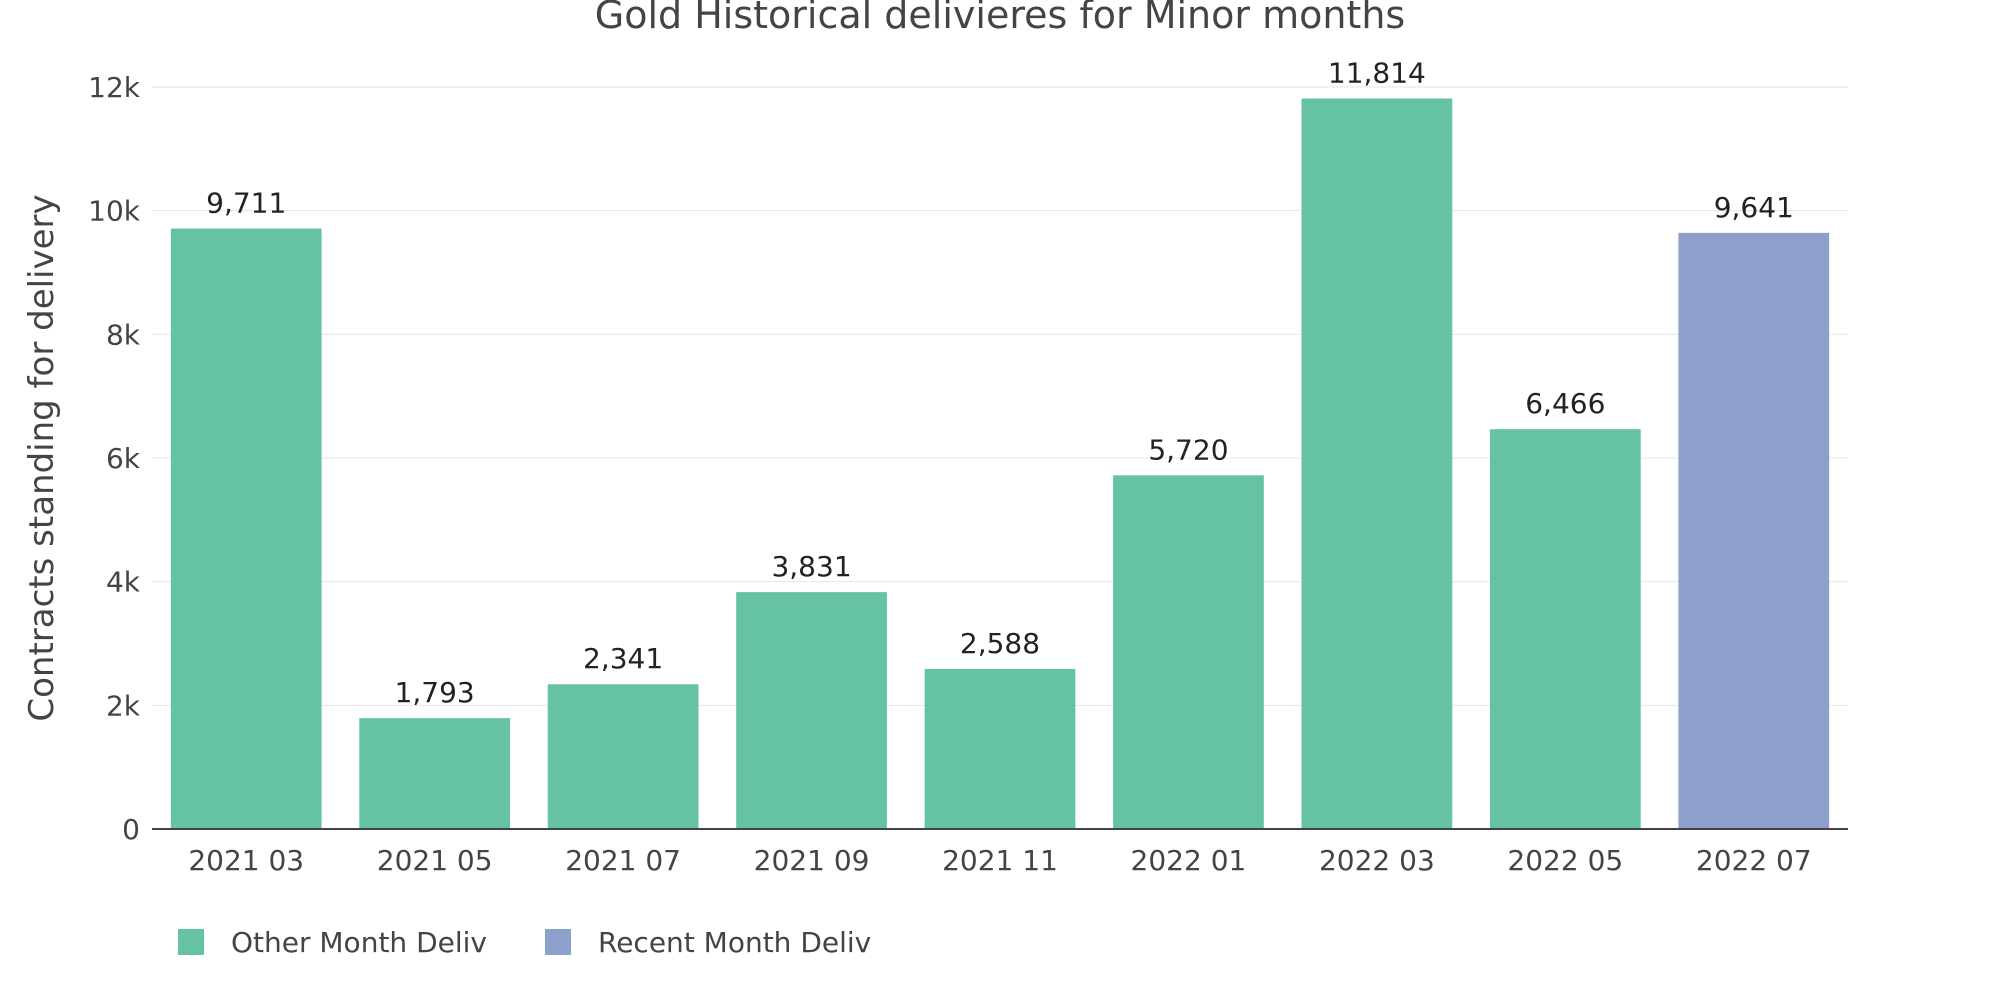 Image resolution: width=1999 pixels, height=1000 pixels. I want to click on y-tick-label: 2k, so click(123, 705).